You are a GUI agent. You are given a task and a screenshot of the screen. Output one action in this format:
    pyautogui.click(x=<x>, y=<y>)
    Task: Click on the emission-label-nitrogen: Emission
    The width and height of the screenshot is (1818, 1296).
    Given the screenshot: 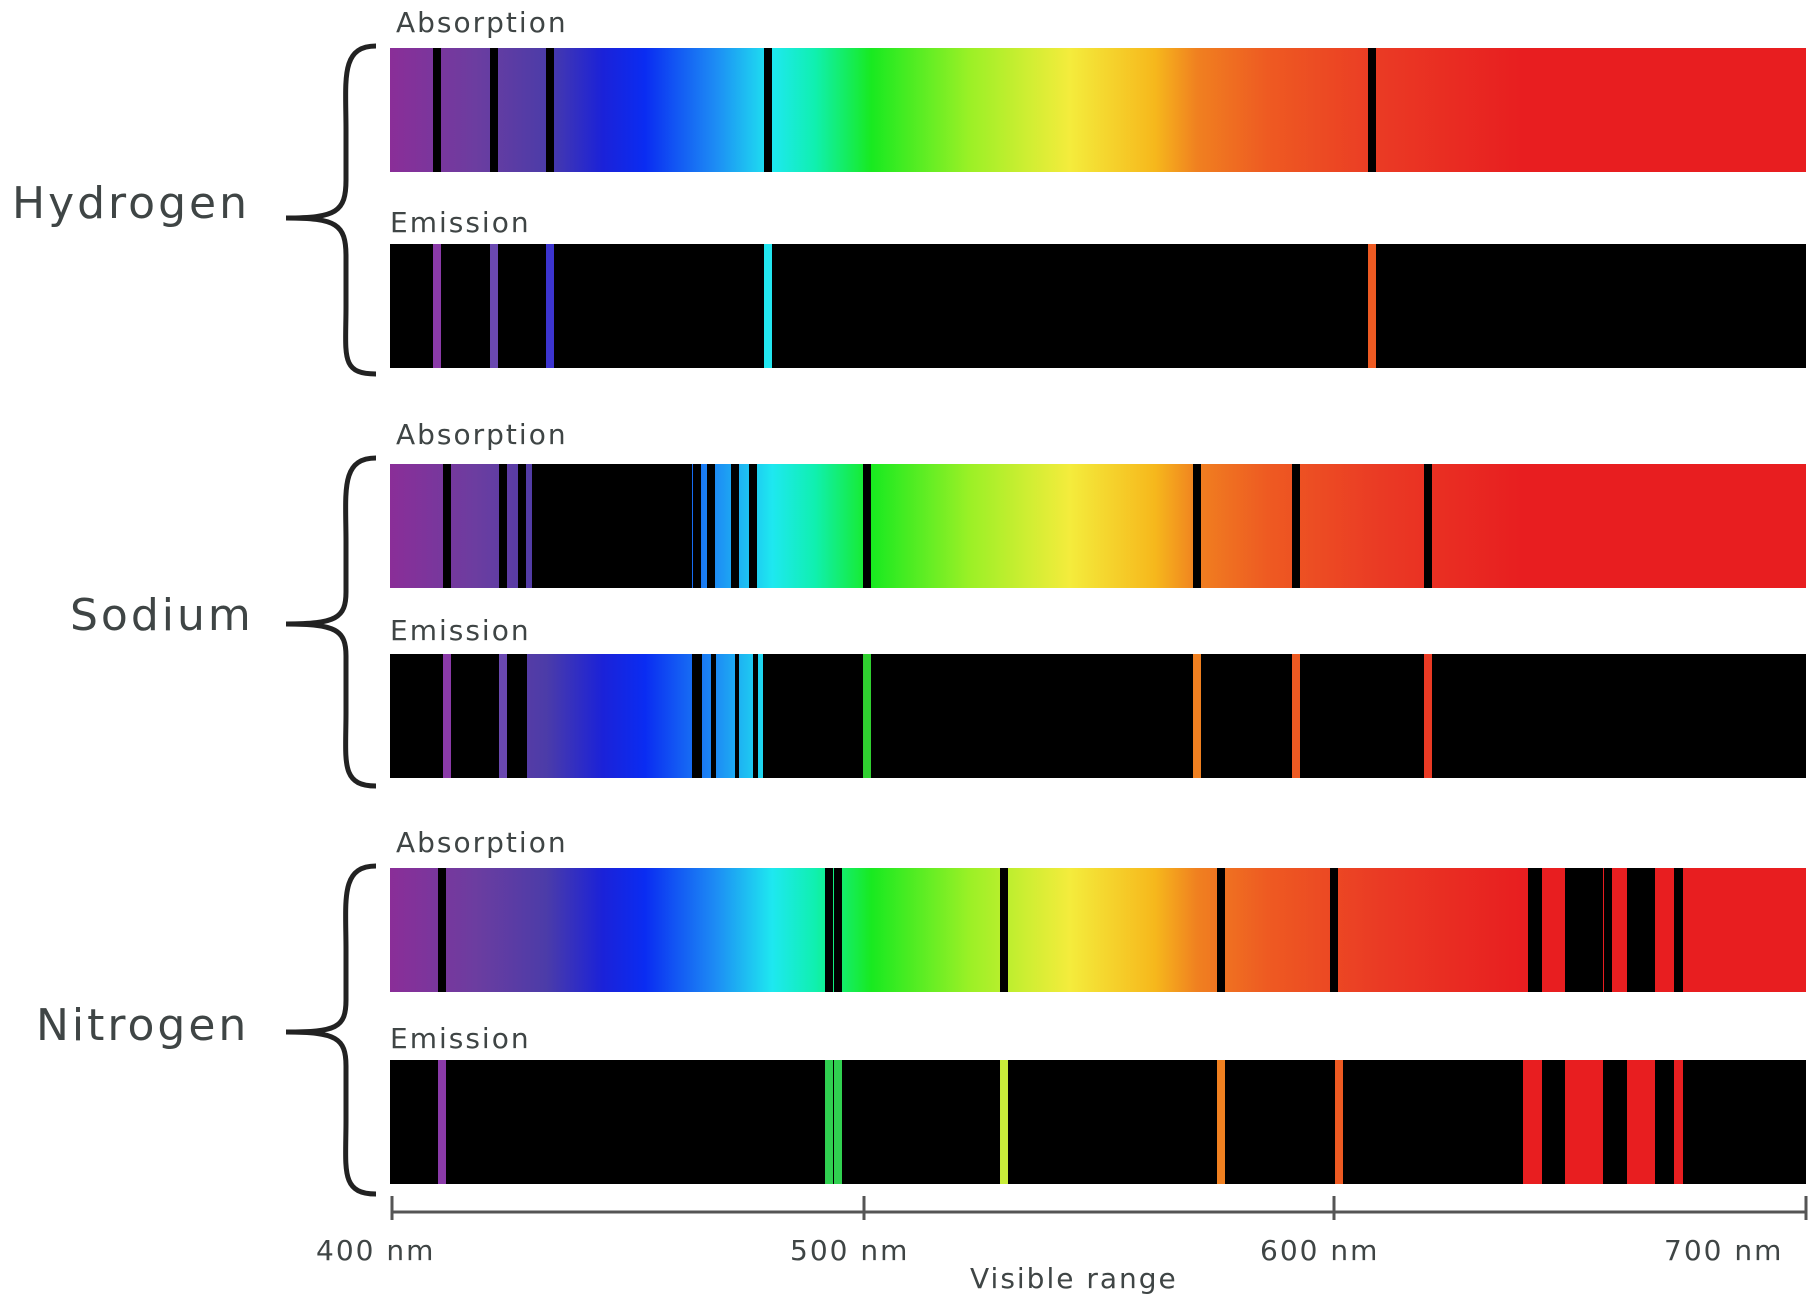 What is the action you would take?
    pyautogui.click(x=460, y=1038)
    